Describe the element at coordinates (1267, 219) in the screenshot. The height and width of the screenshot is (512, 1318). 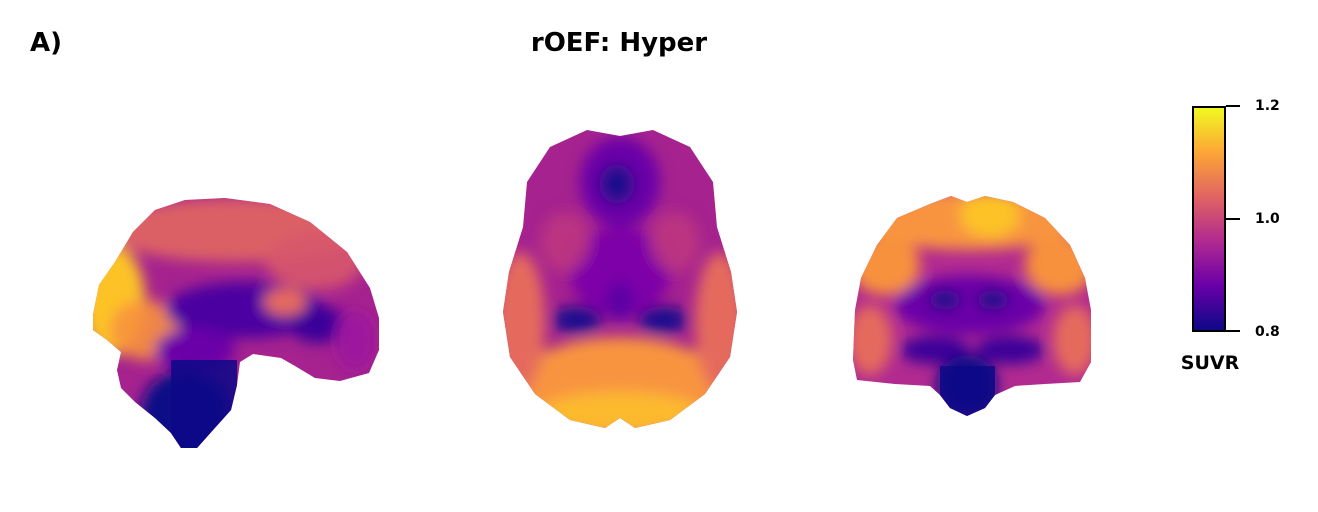
I see `colorbar-tick-label: 1.0` at that location.